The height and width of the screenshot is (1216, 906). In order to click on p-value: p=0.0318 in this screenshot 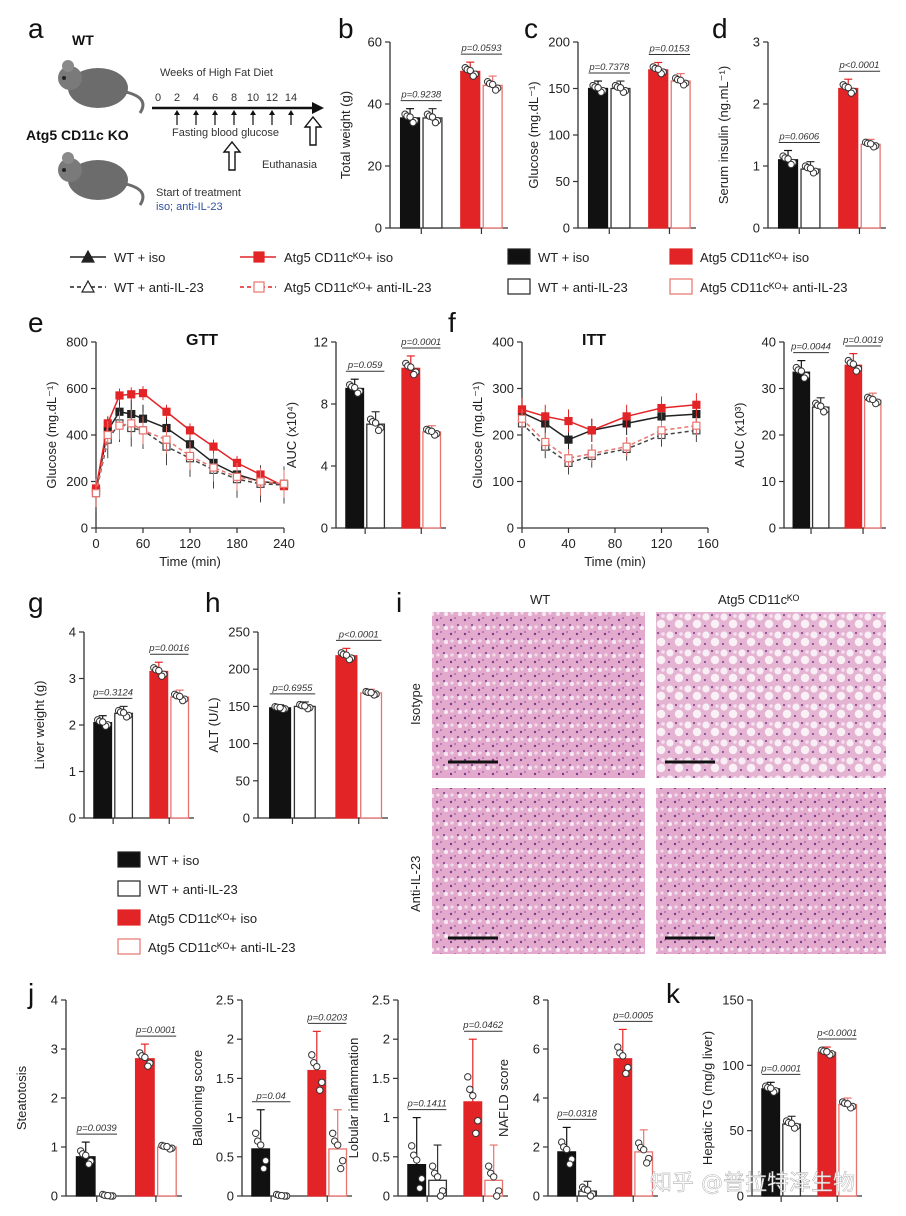, I will do `click(577, 1113)`.